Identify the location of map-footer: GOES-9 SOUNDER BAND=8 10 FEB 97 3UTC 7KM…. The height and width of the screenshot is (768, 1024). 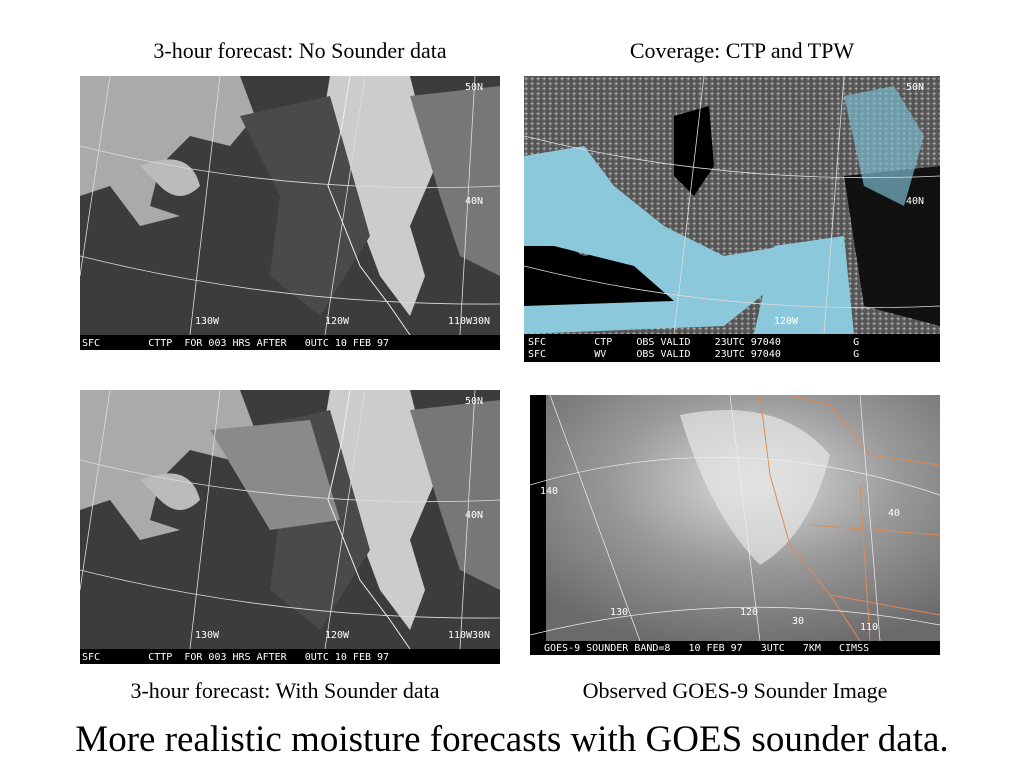
(706, 648).